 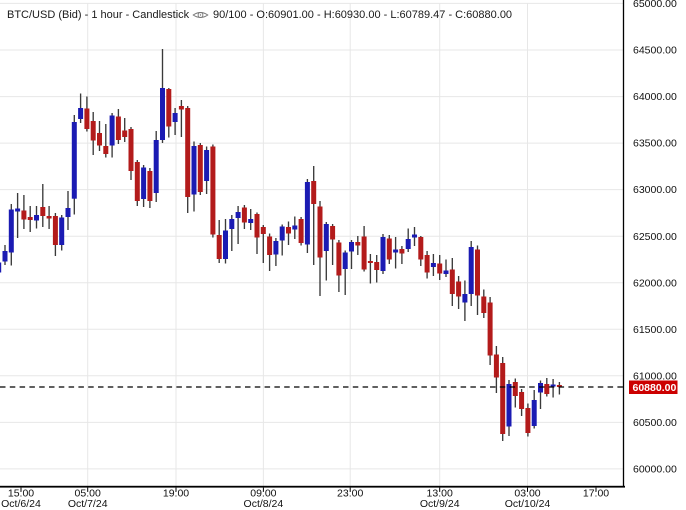 I want to click on svg-text: 63000.00, so click(x=655, y=190).